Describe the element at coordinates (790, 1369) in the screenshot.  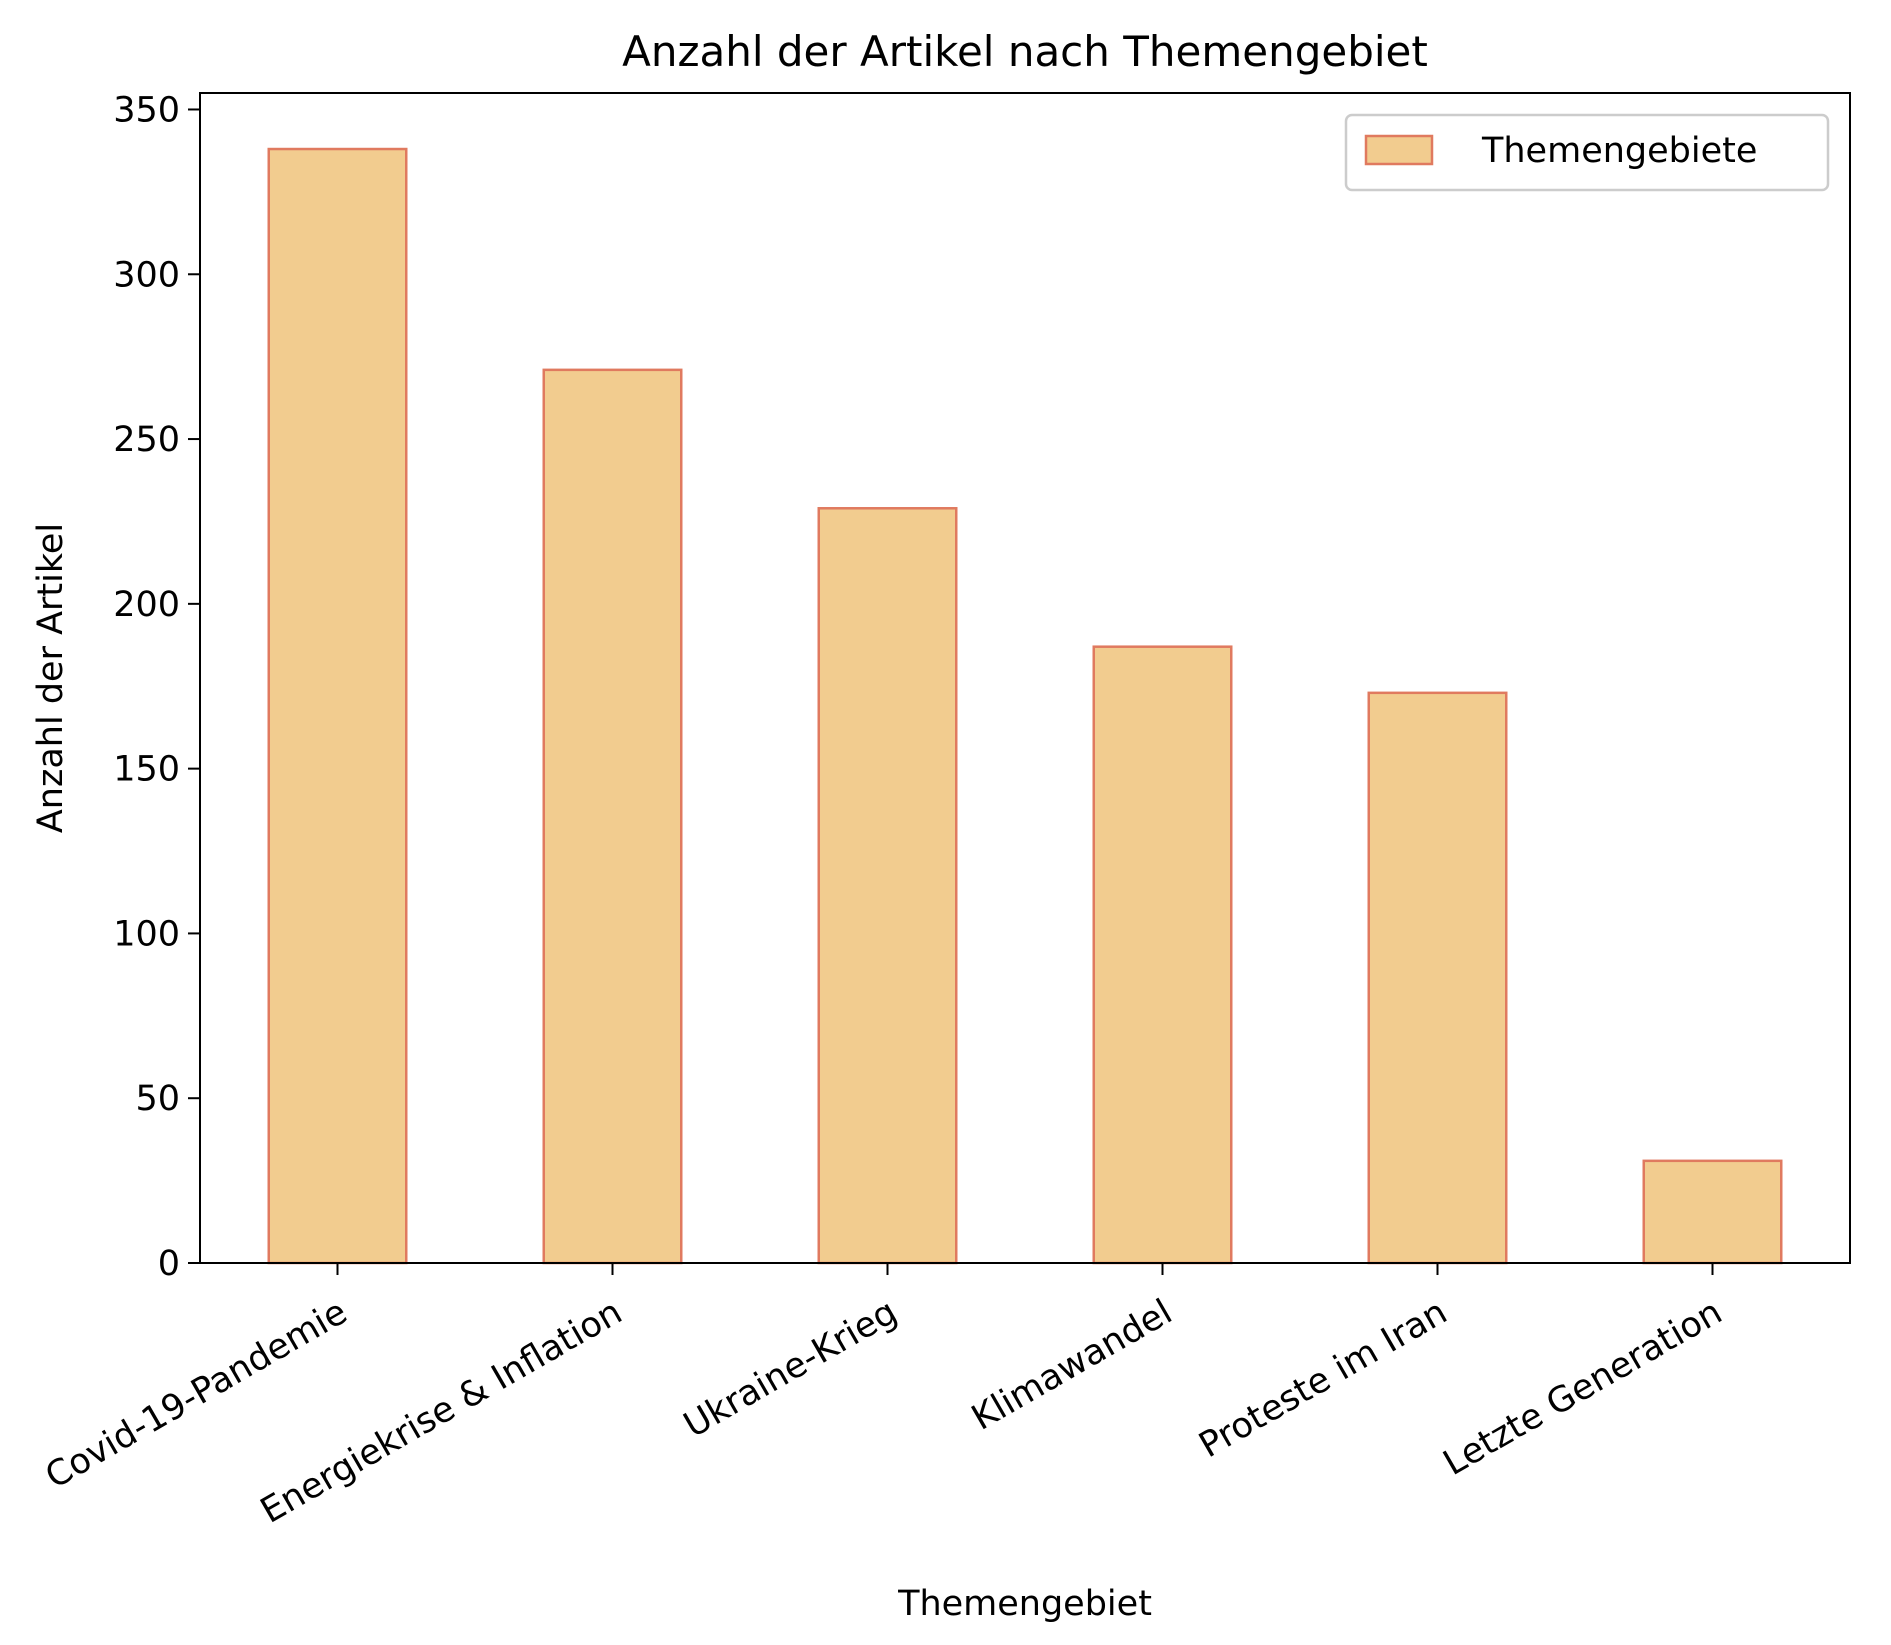
I see `x-tick-label-2: Ukraine-Krieg` at that location.